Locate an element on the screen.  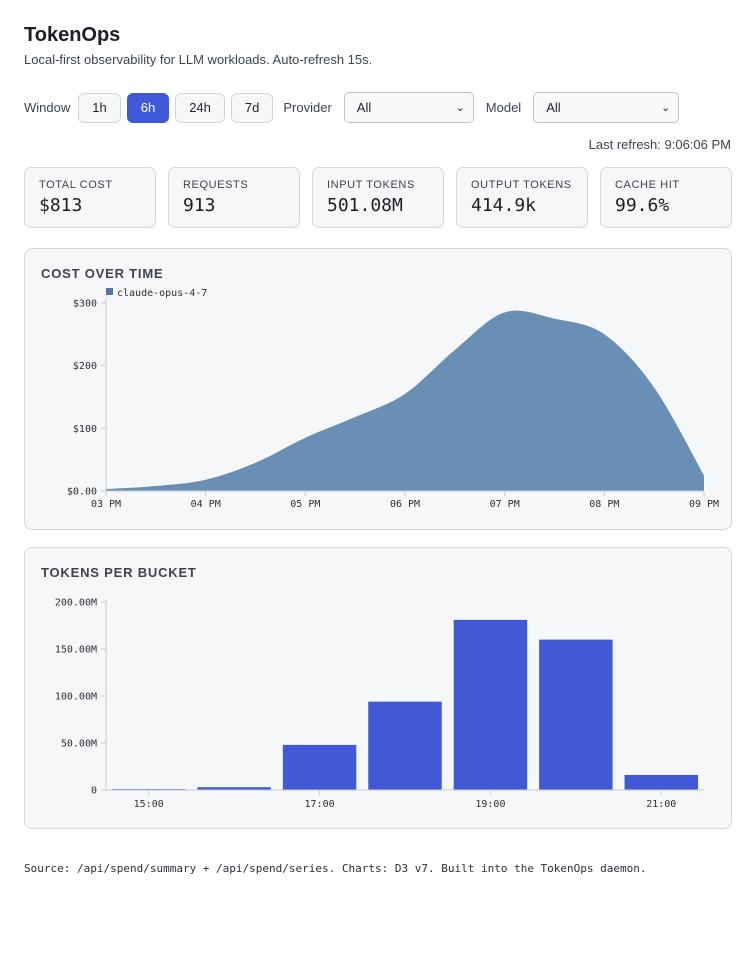
kpi-cache-hit: CACHE HIT 99.6% is located at coordinates (666, 197).